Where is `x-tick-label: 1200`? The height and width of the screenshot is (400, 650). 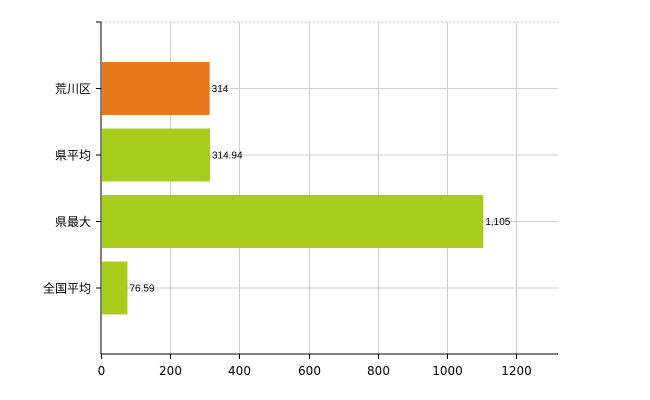 x-tick-label: 1200 is located at coordinates (516, 371).